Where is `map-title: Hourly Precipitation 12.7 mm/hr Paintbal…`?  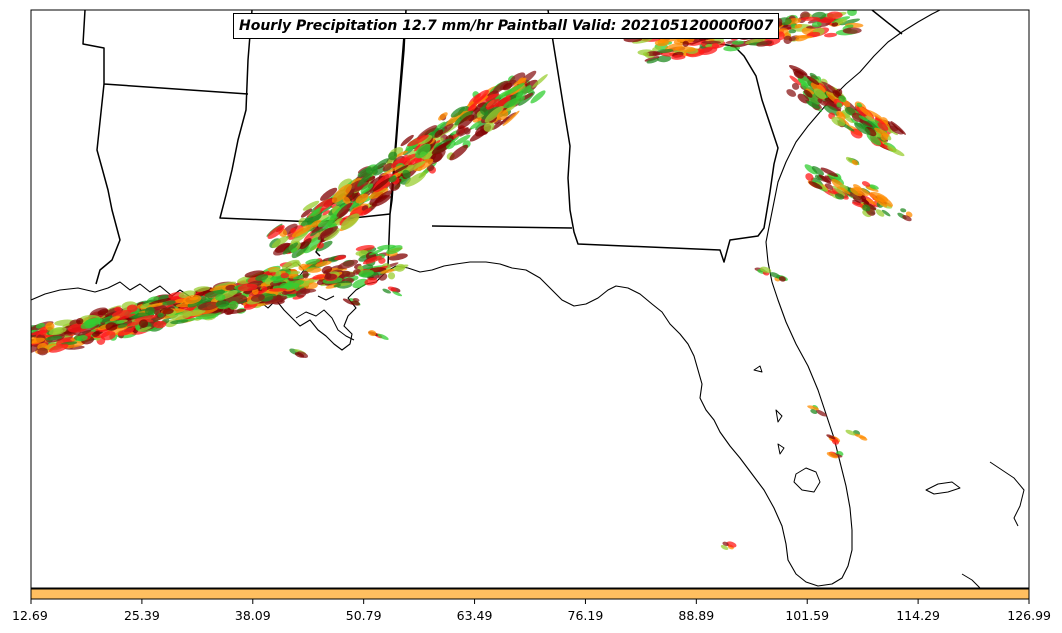
map-title: Hourly Precipitation 12.7 mm/hr Paintbal… is located at coordinates (506, 26).